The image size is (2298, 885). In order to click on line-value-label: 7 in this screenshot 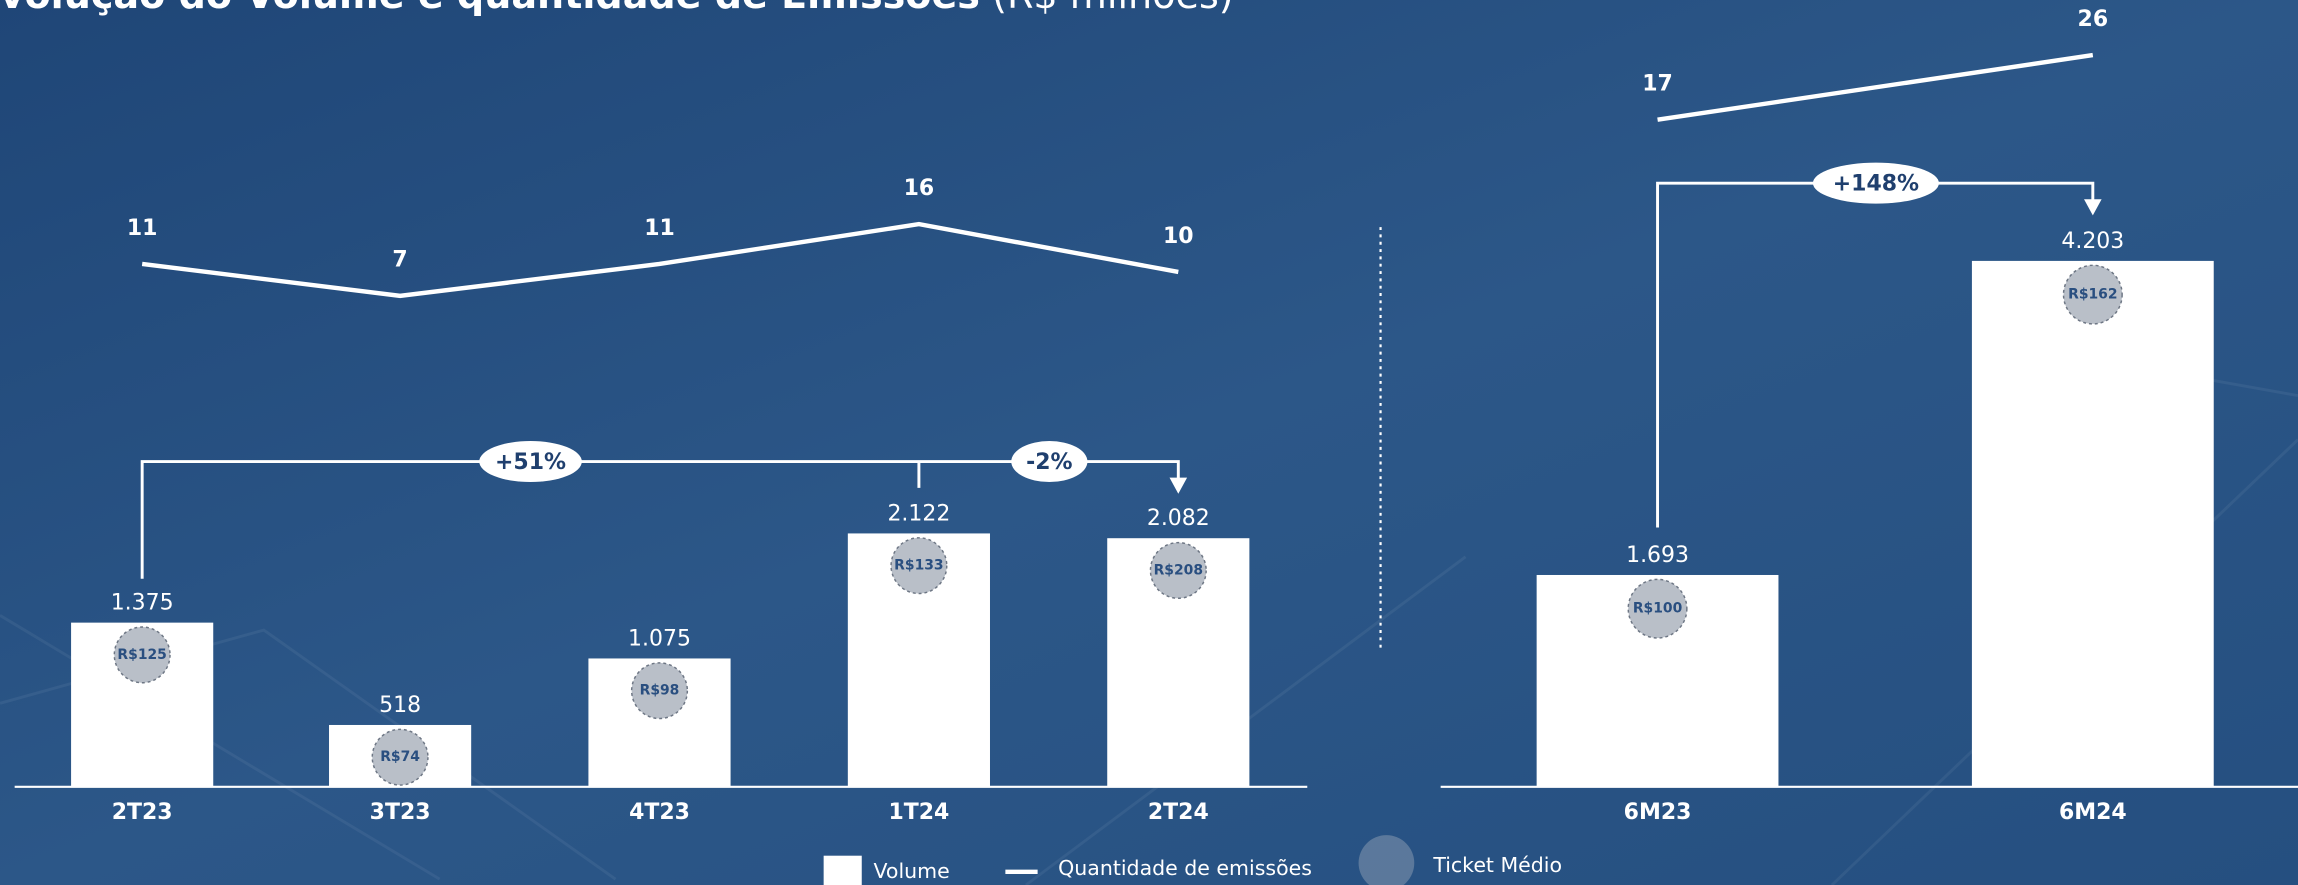, I will do `click(399, 260)`.